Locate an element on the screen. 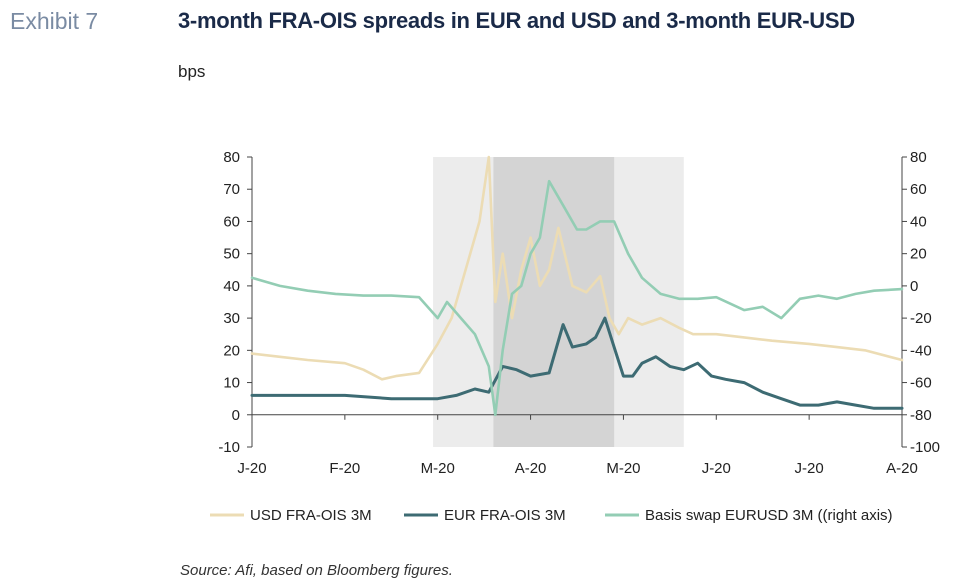 This screenshot has height=584, width=969. unit-label: bps is located at coordinates (192, 71).